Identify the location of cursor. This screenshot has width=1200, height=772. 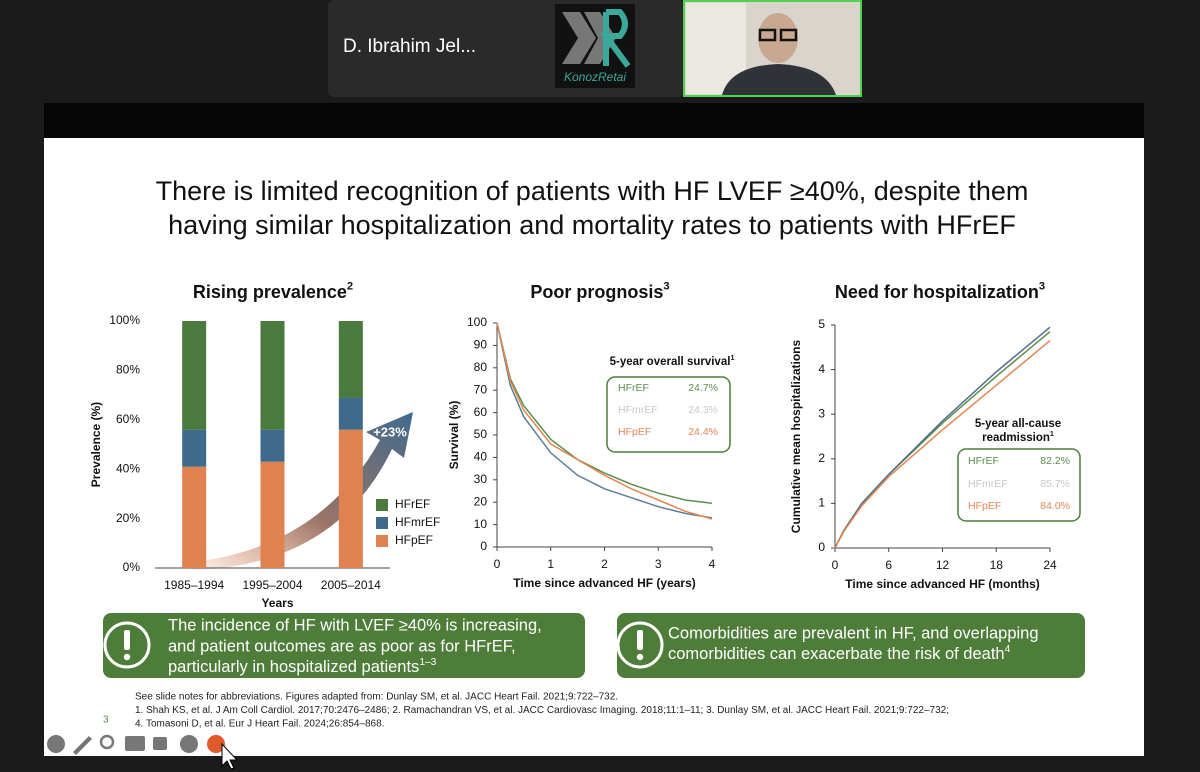
(230, 756).